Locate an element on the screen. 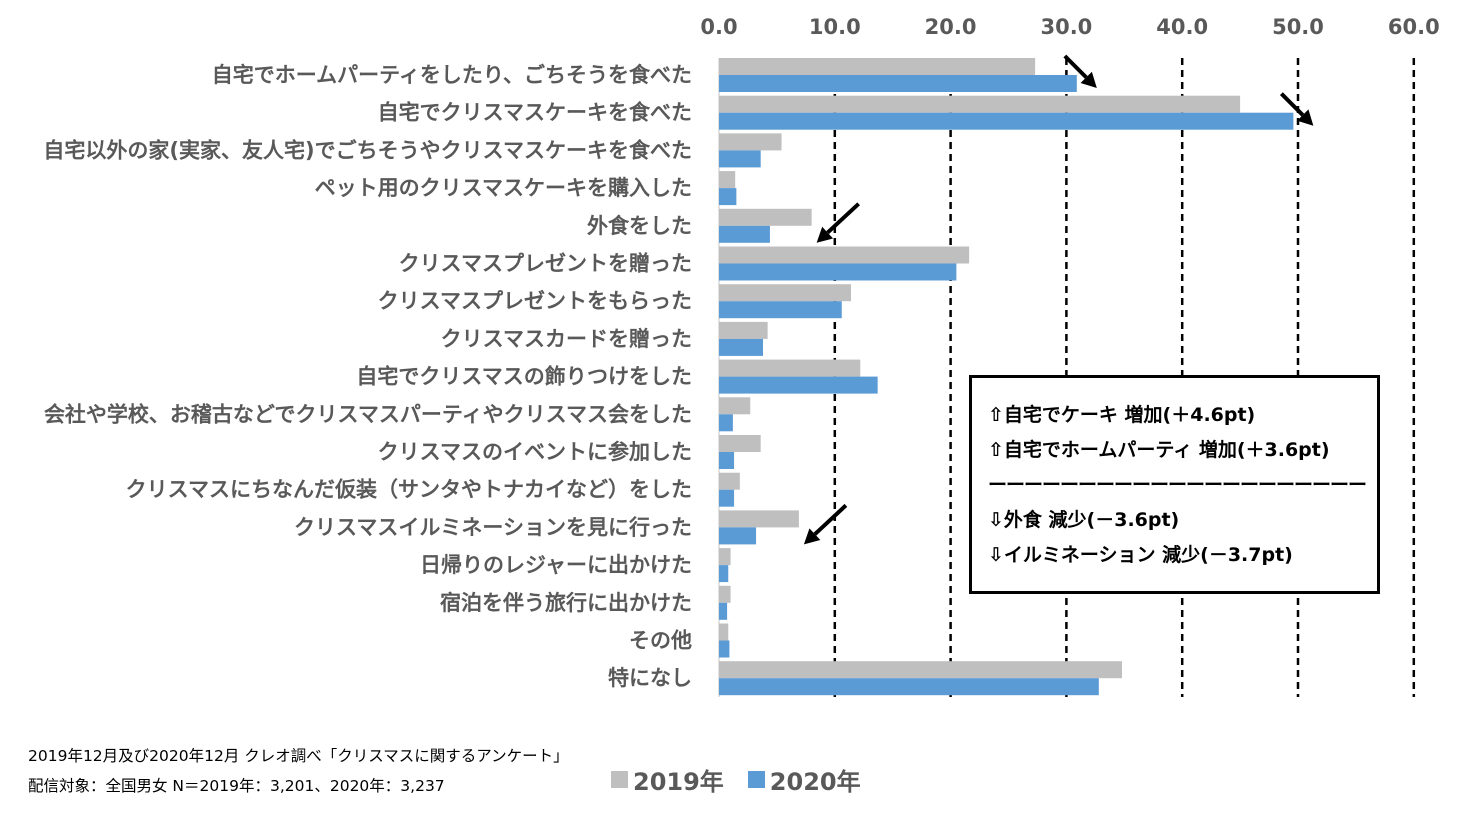  category-label: 日帰りのレジャーに出かけた is located at coordinates (556, 565).